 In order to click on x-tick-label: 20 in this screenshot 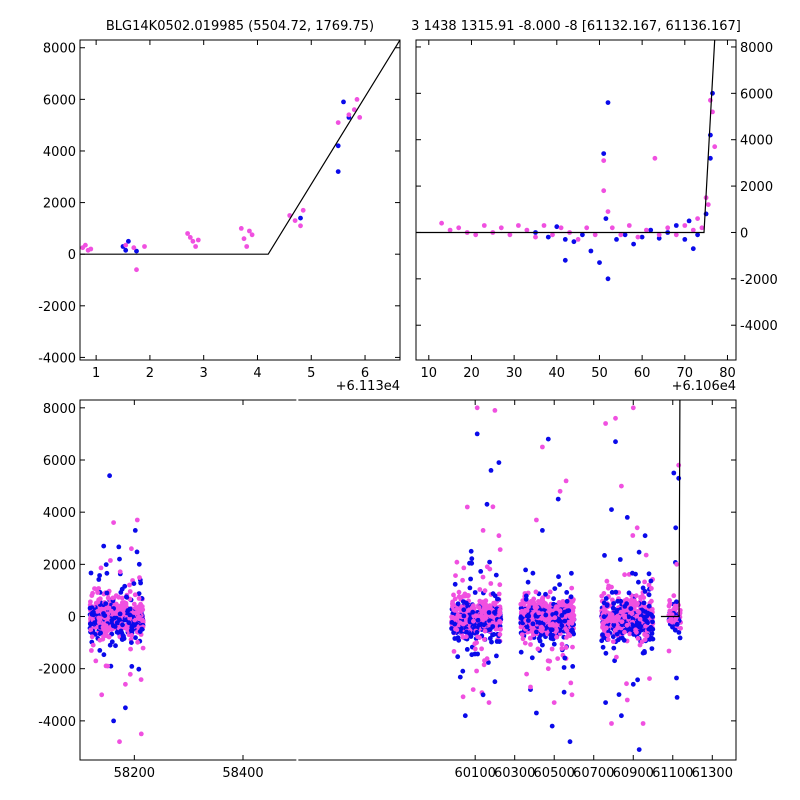, I will do `click(471, 373)`.